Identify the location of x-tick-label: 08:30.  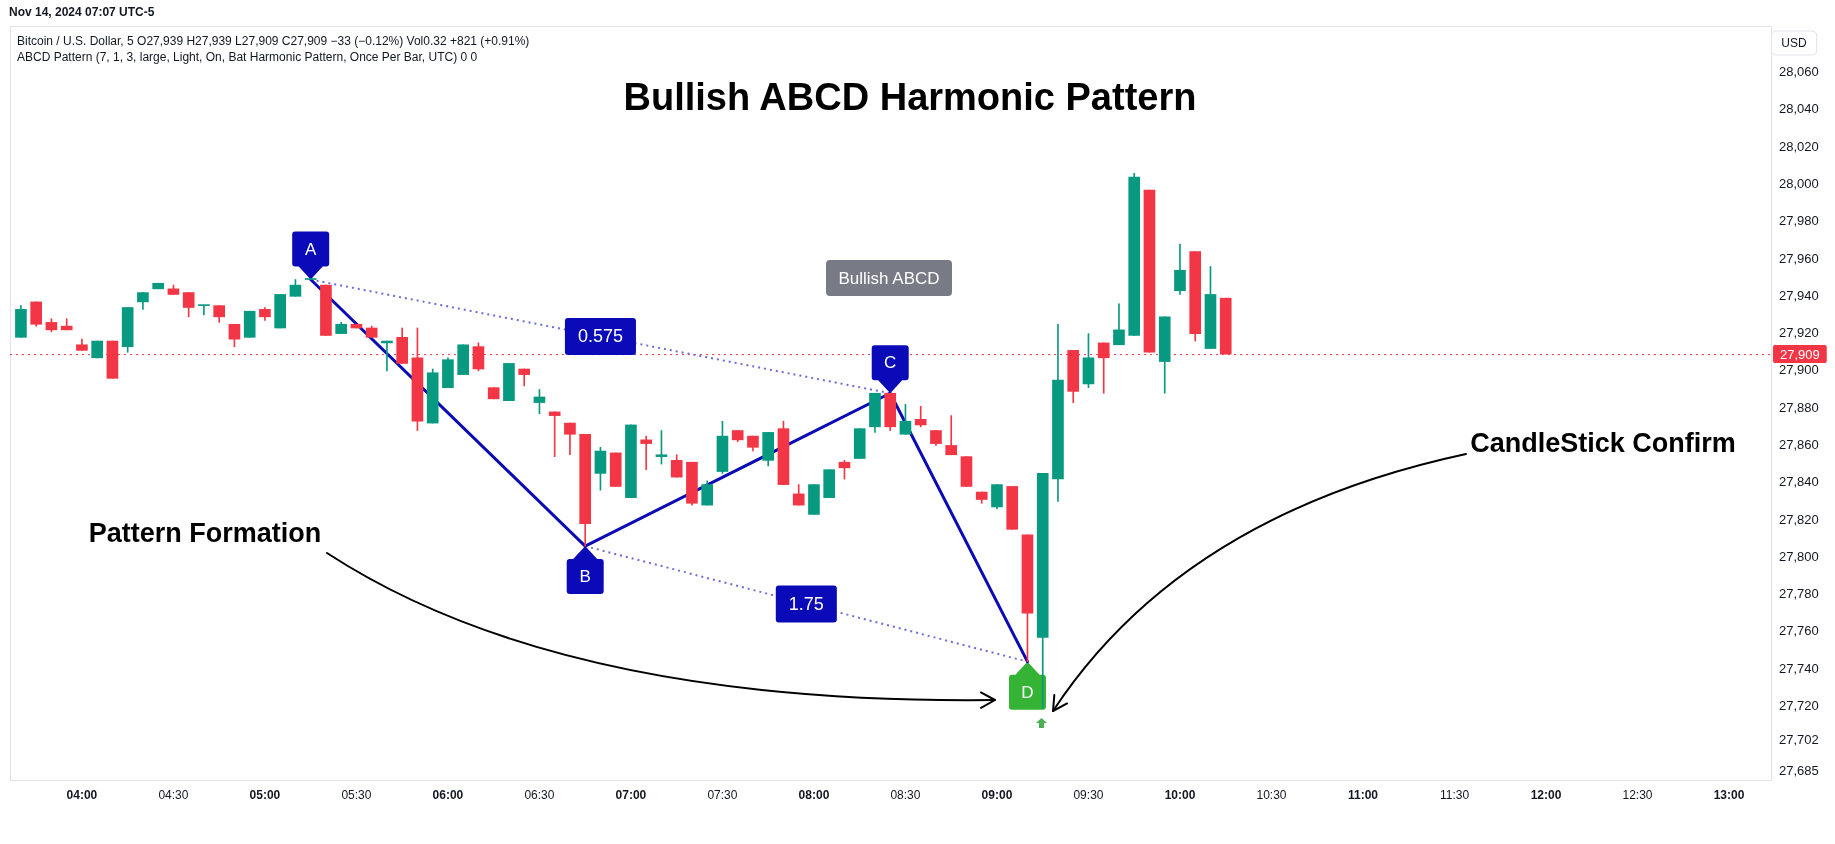
(905, 794).